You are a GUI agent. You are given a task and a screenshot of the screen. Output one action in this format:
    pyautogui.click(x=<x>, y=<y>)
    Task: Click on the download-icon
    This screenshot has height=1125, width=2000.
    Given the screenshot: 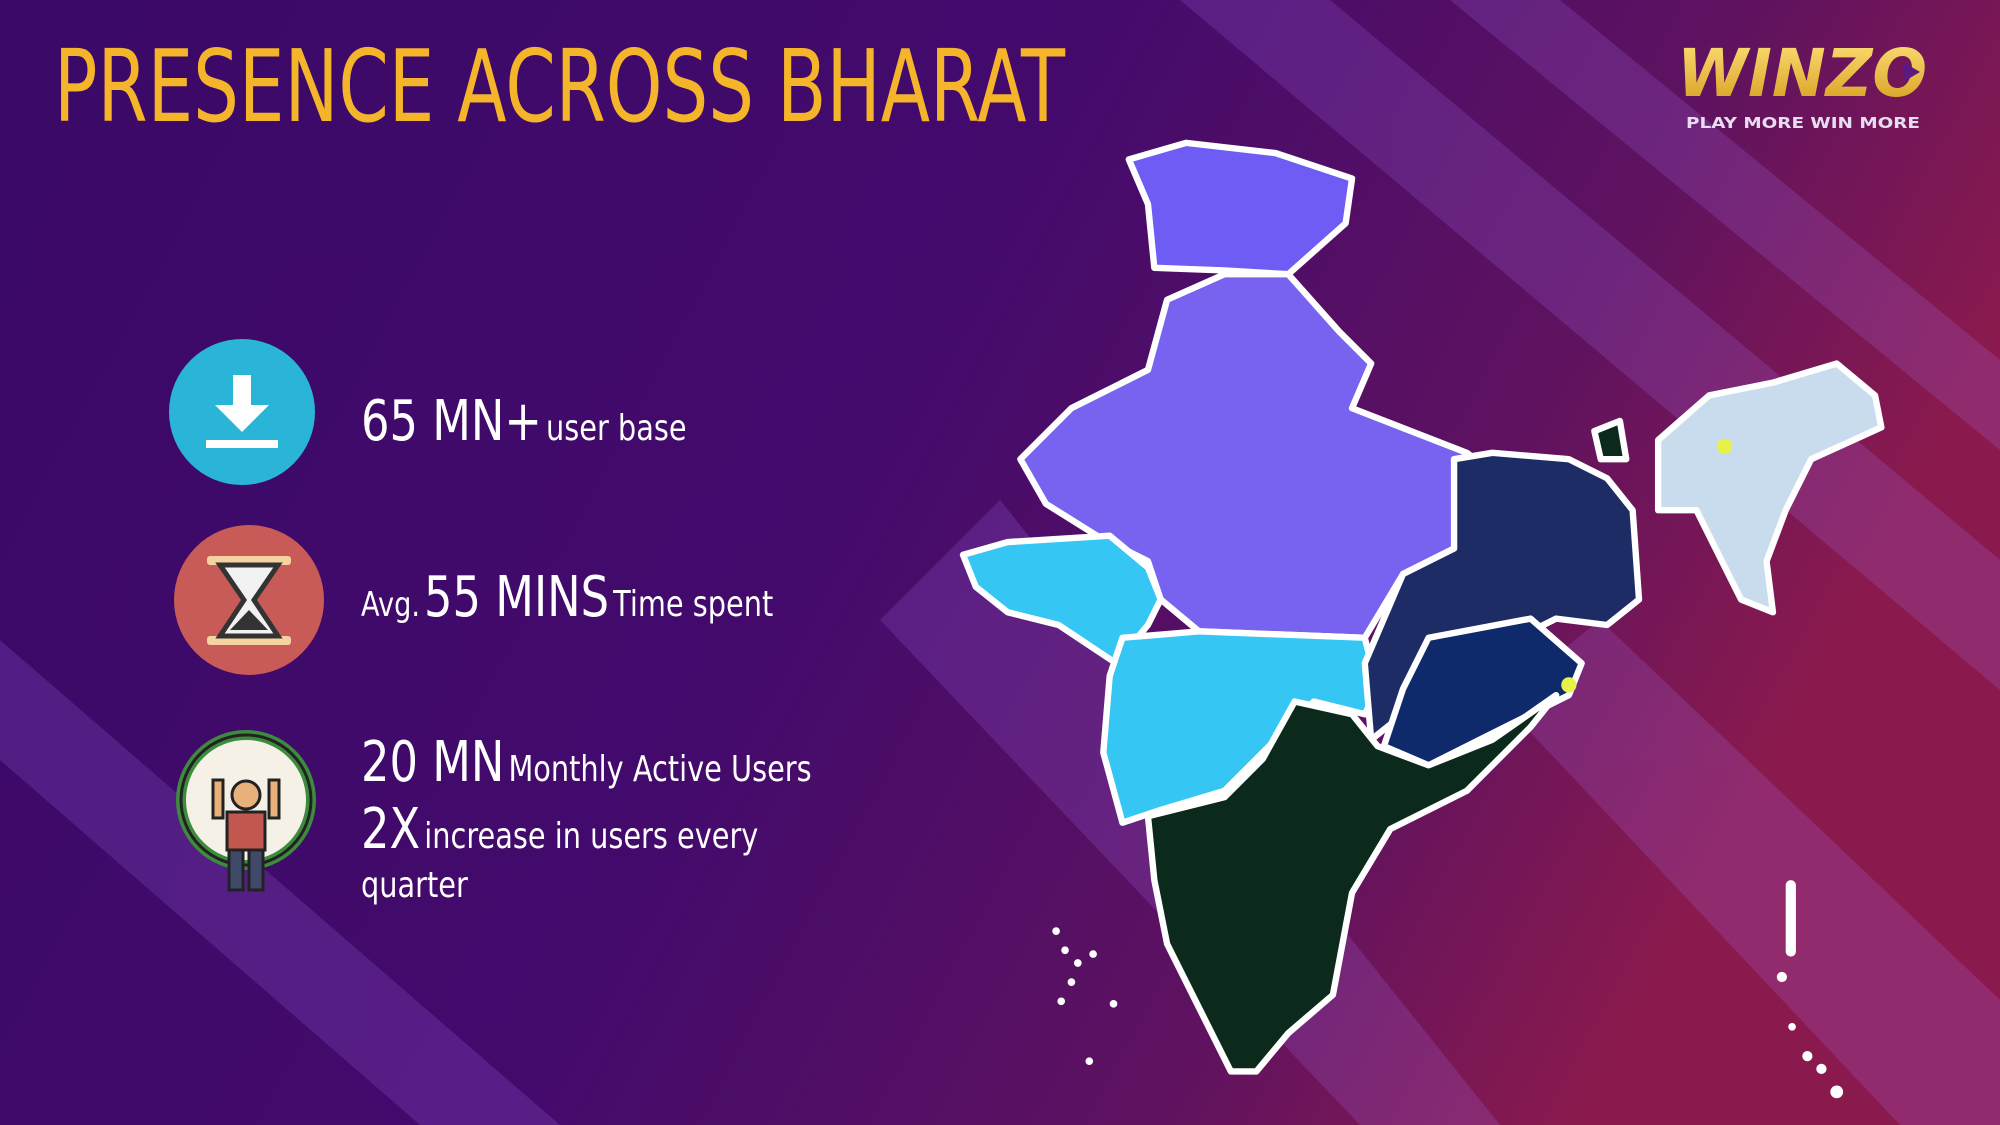 What is the action you would take?
    pyautogui.click(x=242, y=412)
    